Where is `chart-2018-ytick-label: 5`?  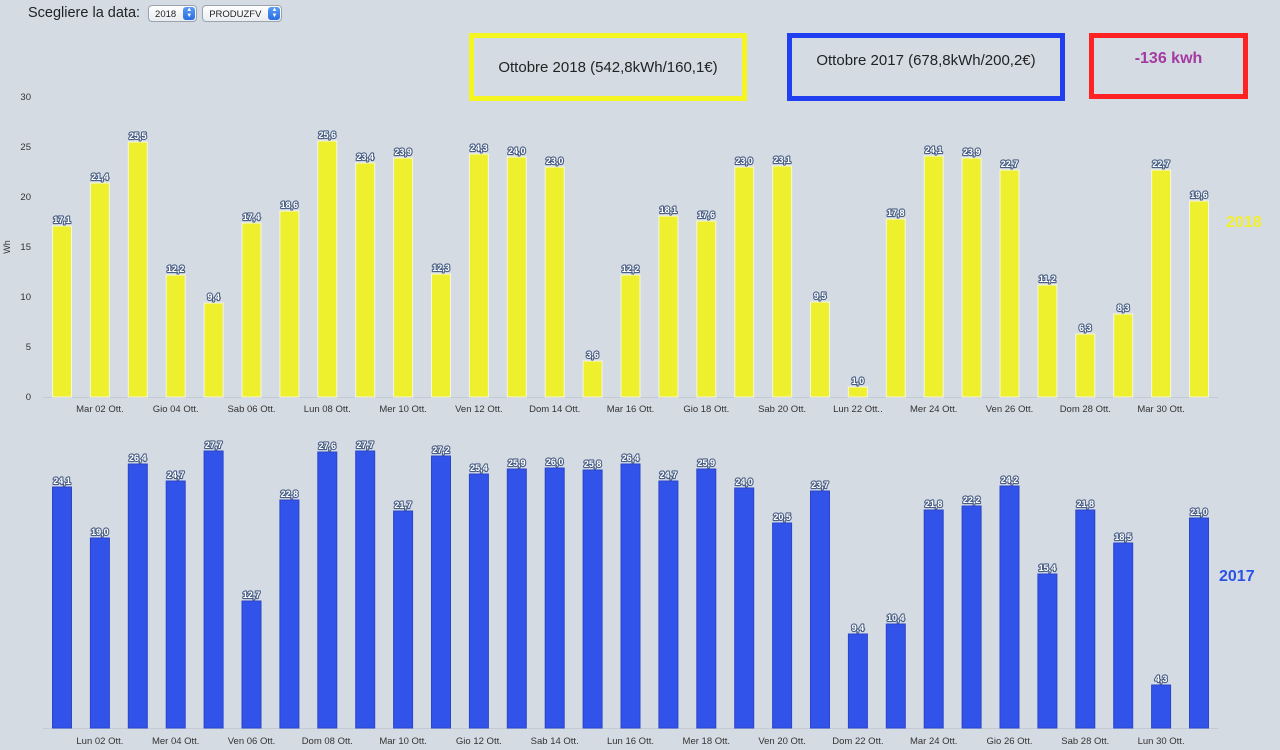 chart-2018-ytick-label: 5 is located at coordinates (28, 347).